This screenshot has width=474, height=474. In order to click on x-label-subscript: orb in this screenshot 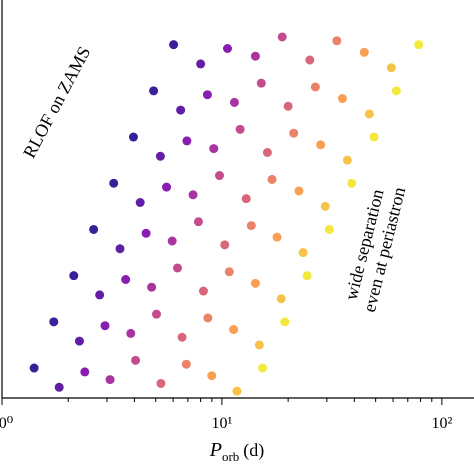, I will do `click(230, 456)`.